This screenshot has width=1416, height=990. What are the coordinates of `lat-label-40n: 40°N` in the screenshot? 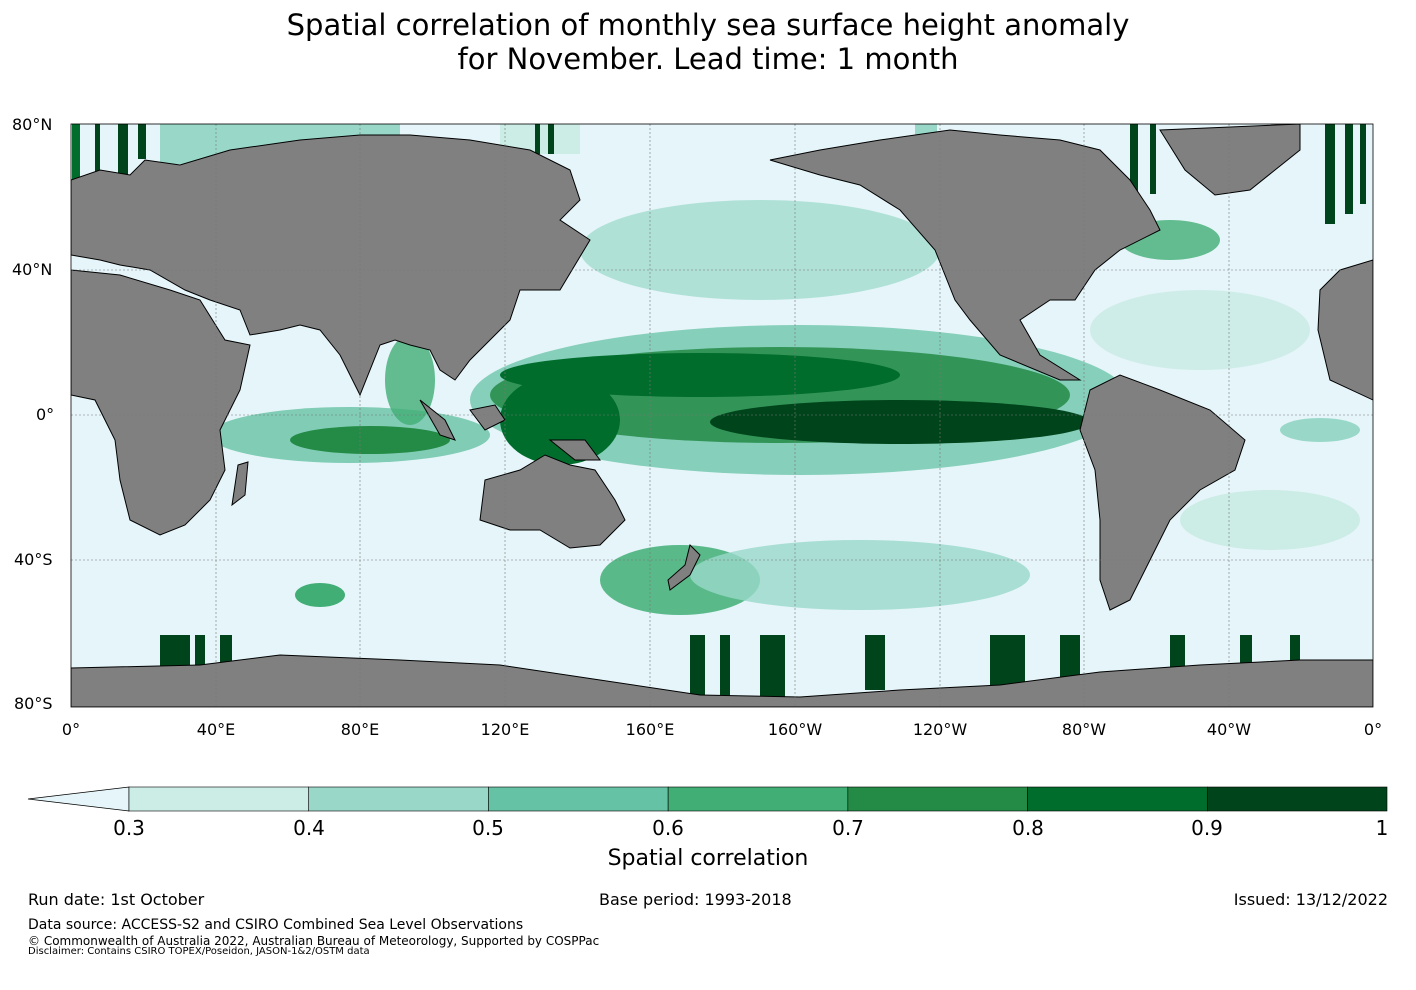 It's located at (32, 269).